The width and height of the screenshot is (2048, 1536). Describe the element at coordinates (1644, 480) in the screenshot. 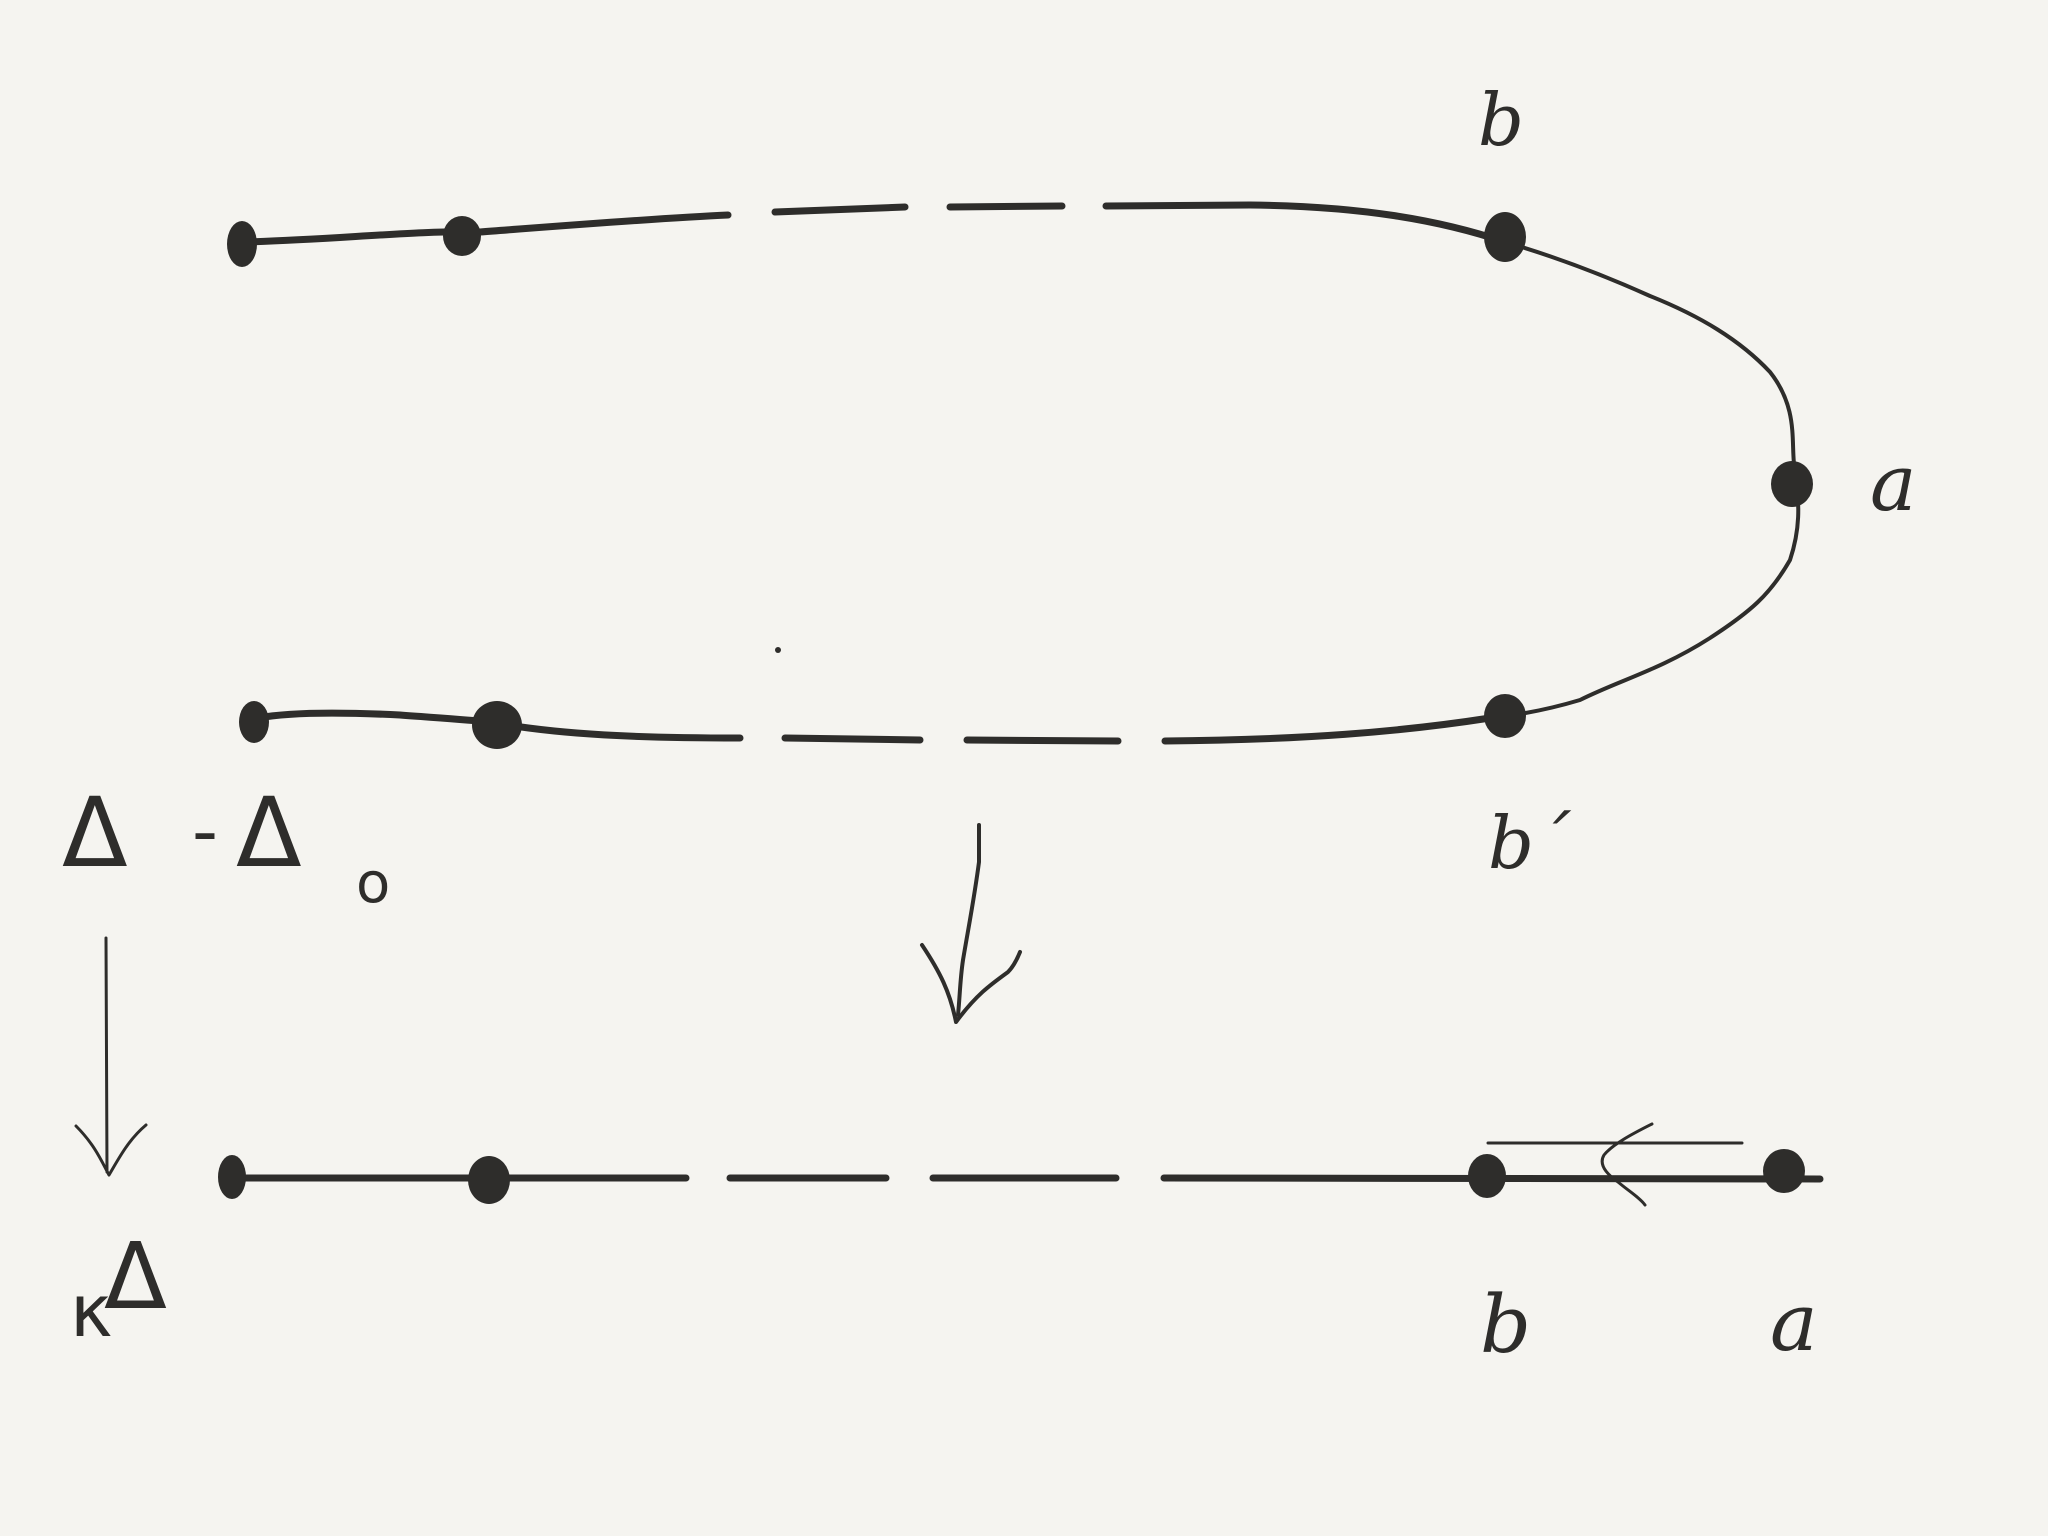

I see `fold-curve` at that location.